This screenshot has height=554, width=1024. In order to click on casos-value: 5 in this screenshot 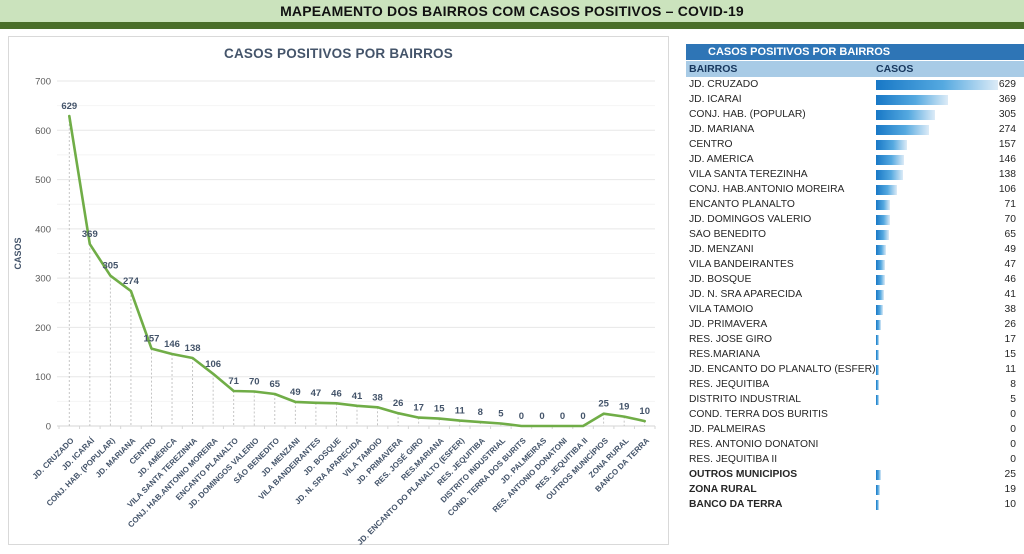, I will do `click(1013, 399)`.